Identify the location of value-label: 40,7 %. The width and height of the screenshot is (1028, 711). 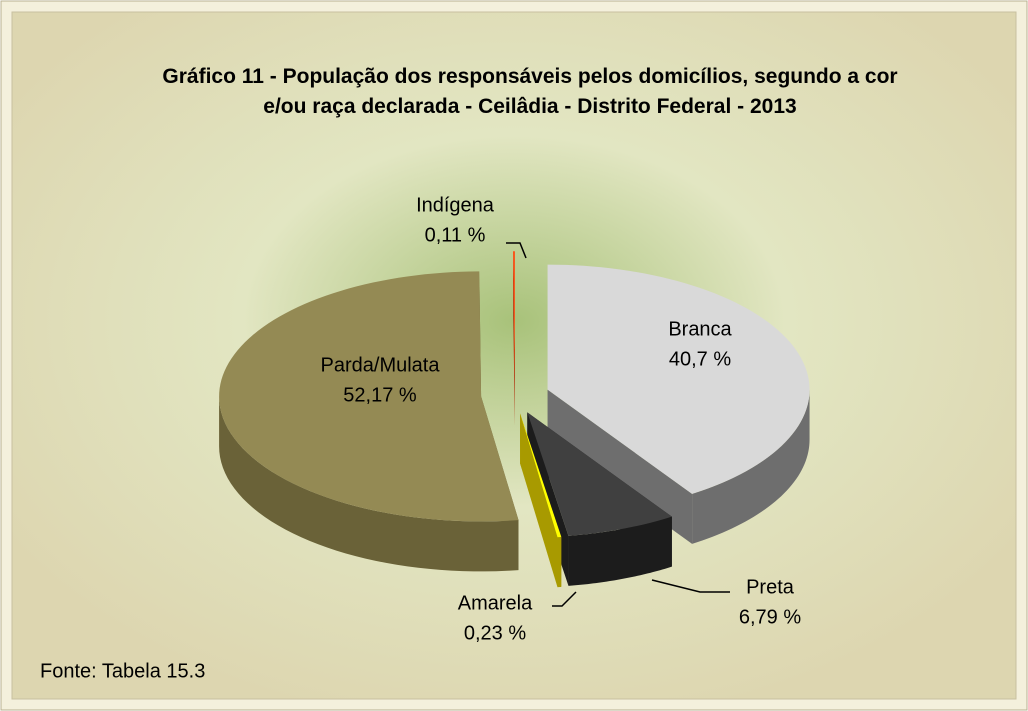
(700, 359).